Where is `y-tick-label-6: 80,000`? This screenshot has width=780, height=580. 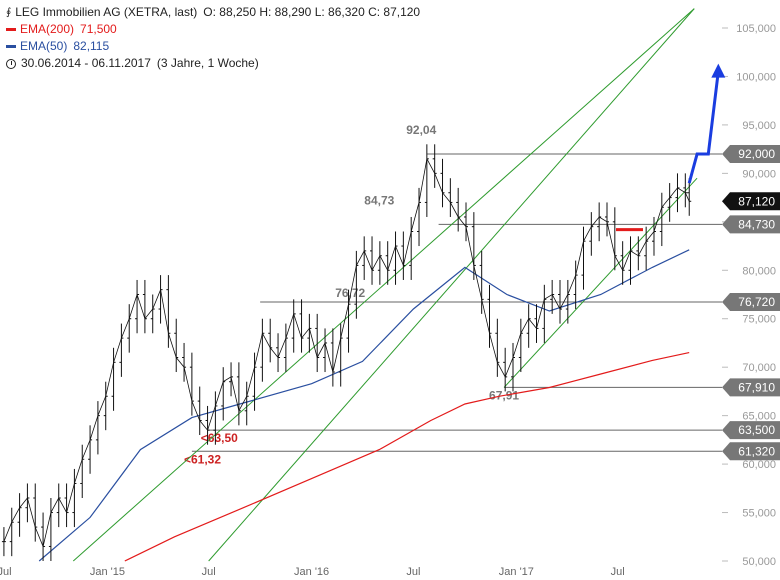 y-tick-label-6: 80,000 is located at coordinates (759, 271).